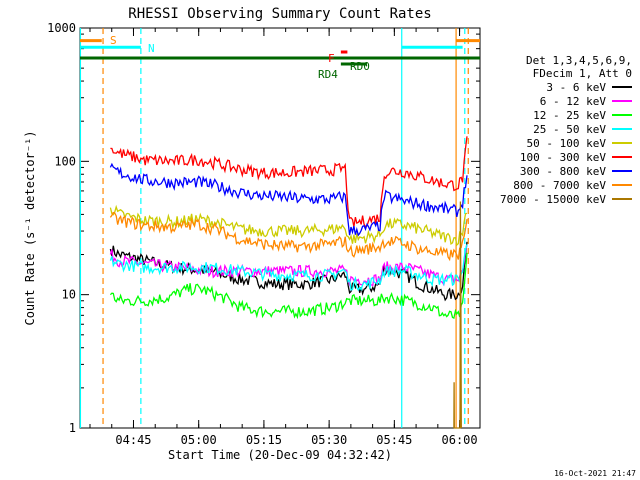 This screenshot has width=640, height=480. Describe the element at coordinates (30, 227) in the screenshot. I see `y-axis-label: Count Rate (s⁻¹ detector⁻¹)` at that location.